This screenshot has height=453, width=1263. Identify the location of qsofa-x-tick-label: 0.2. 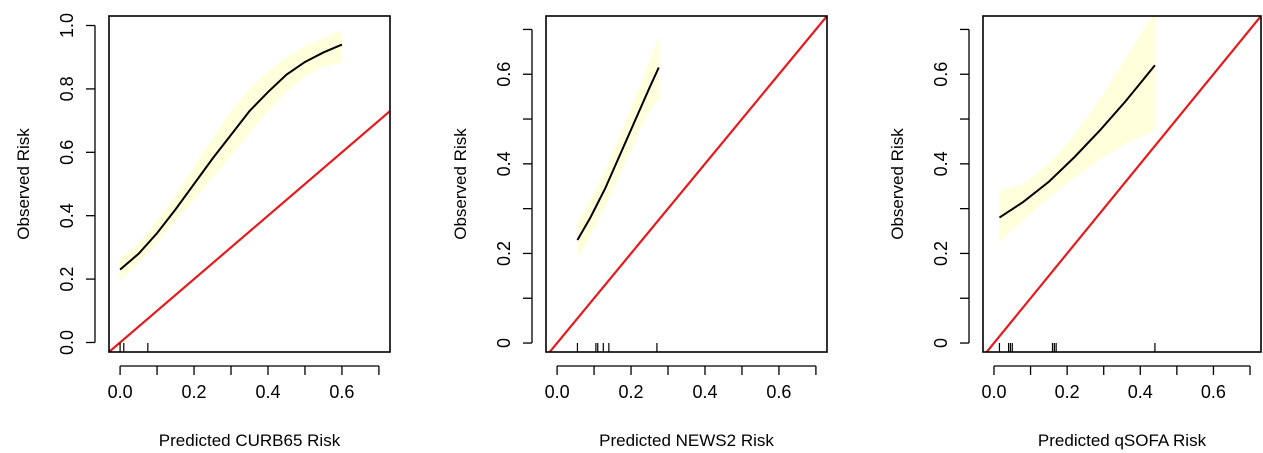
(1067, 392).